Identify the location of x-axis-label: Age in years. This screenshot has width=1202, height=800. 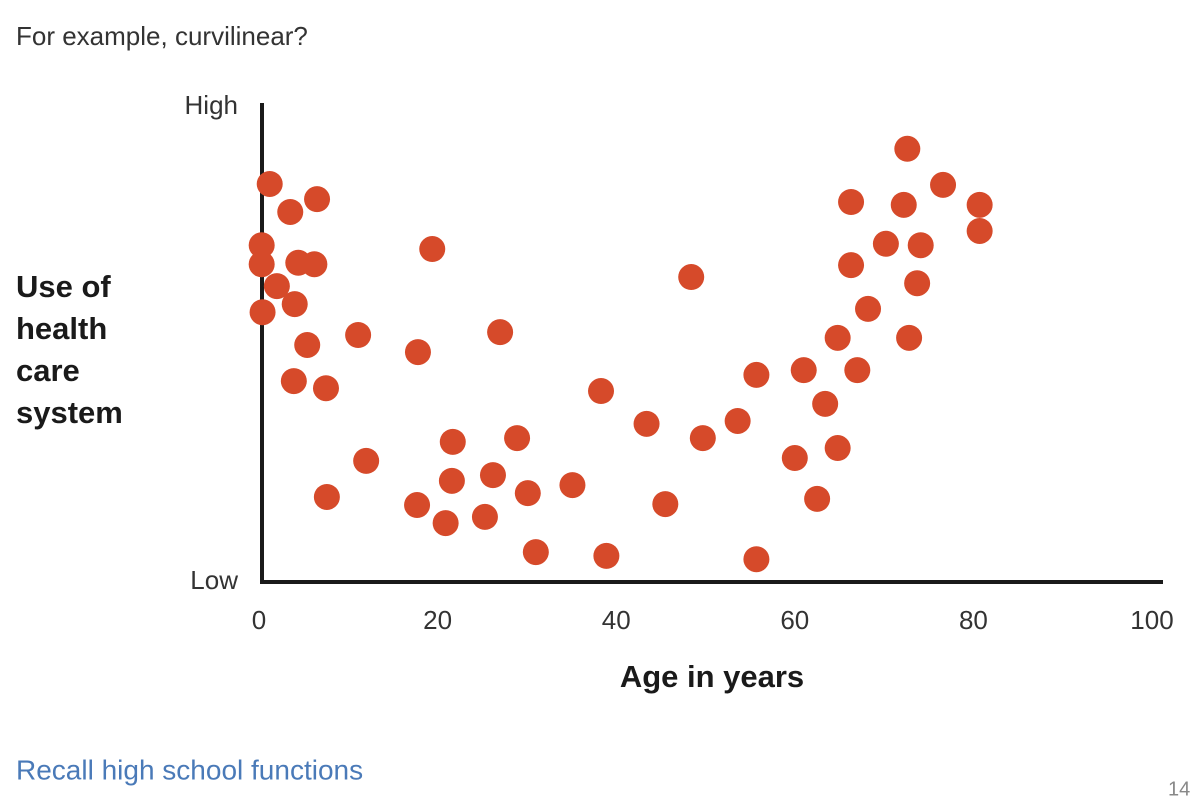
(712, 676).